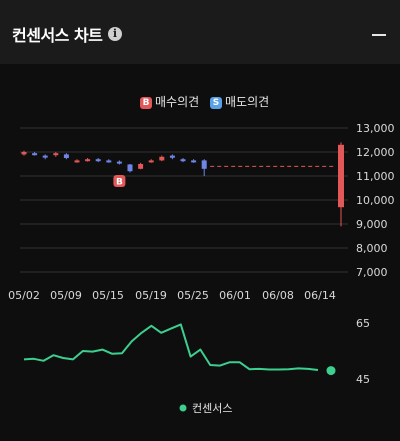  What do you see at coordinates (146, 102) in the screenshot?
I see `buy-badge-icon: B` at bounding box center [146, 102].